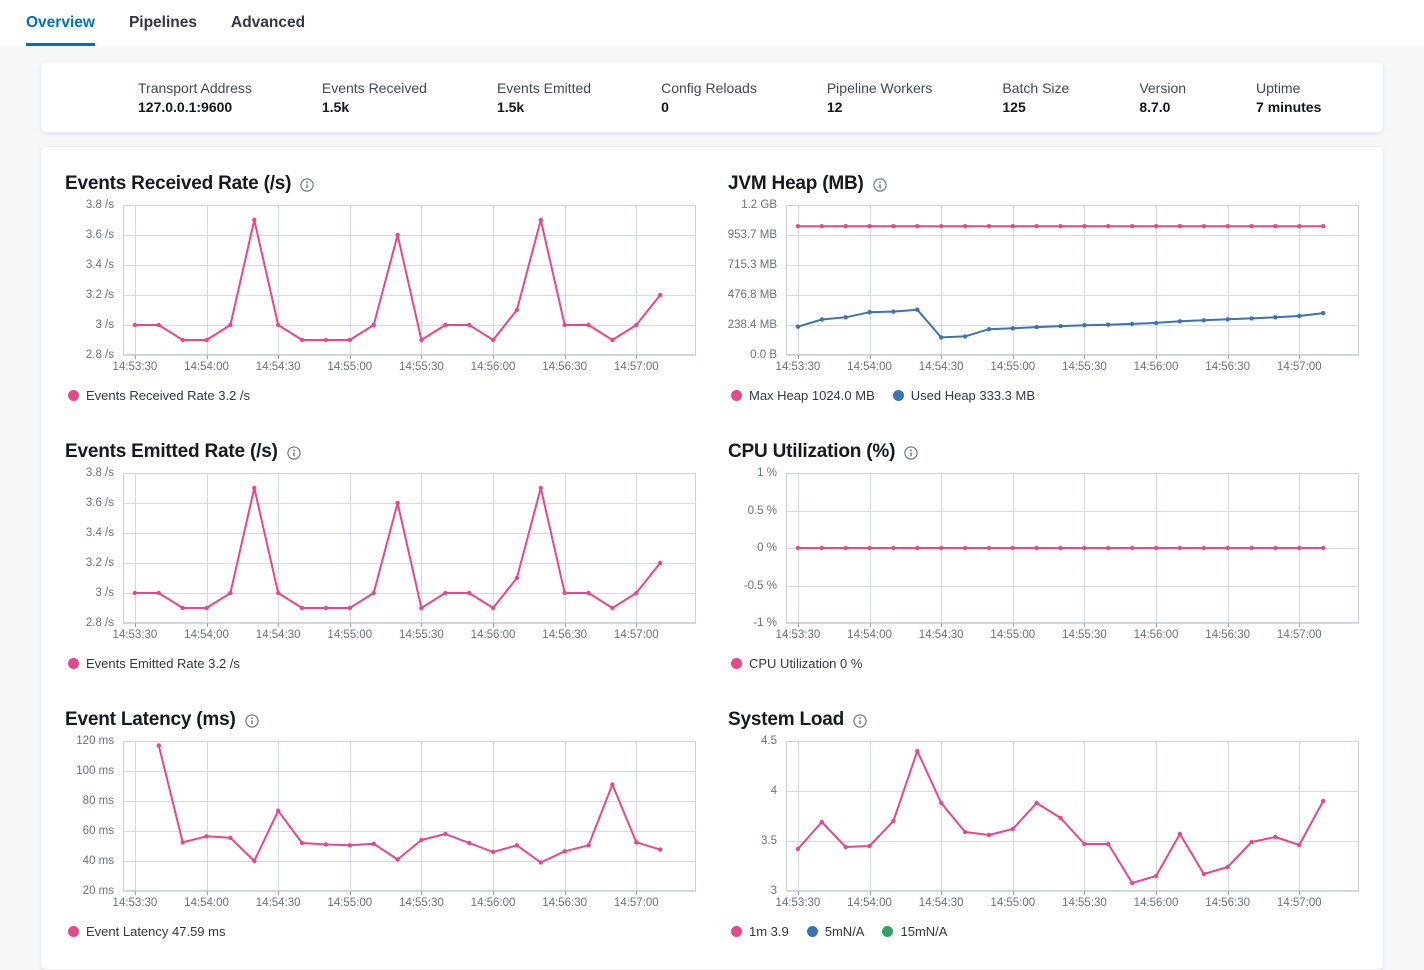 The image size is (1424, 970). What do you see at coordinates (1014, 106) in the screenshot?
I see `stat-value: 125` at bounding box center [1014, 106].